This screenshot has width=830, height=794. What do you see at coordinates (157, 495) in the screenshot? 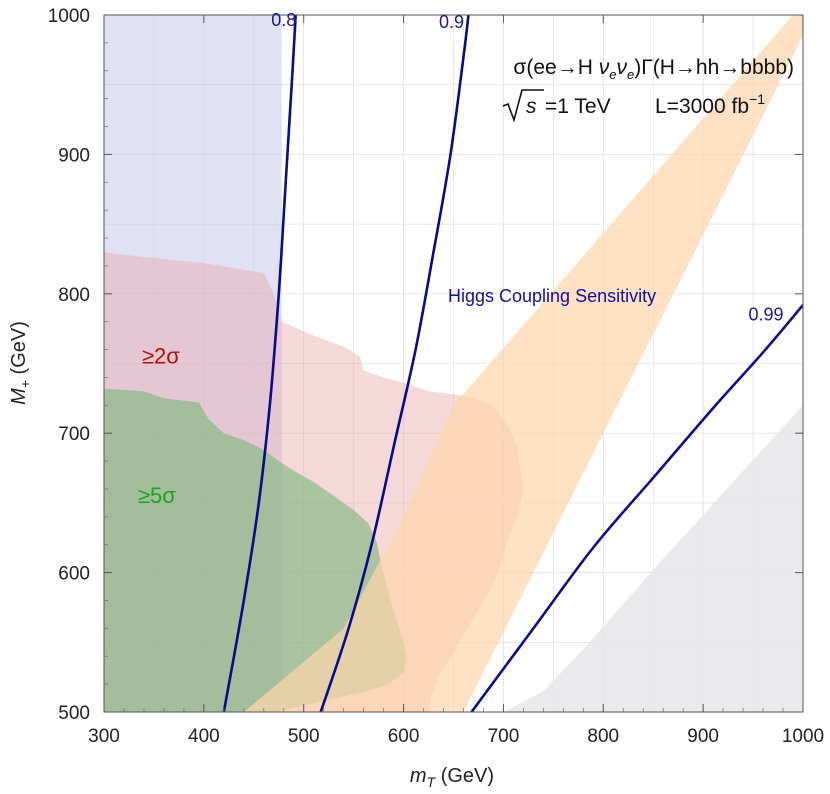
I see `5-sigma-region-label: ≥5σ` at bounding box center [157, 495].